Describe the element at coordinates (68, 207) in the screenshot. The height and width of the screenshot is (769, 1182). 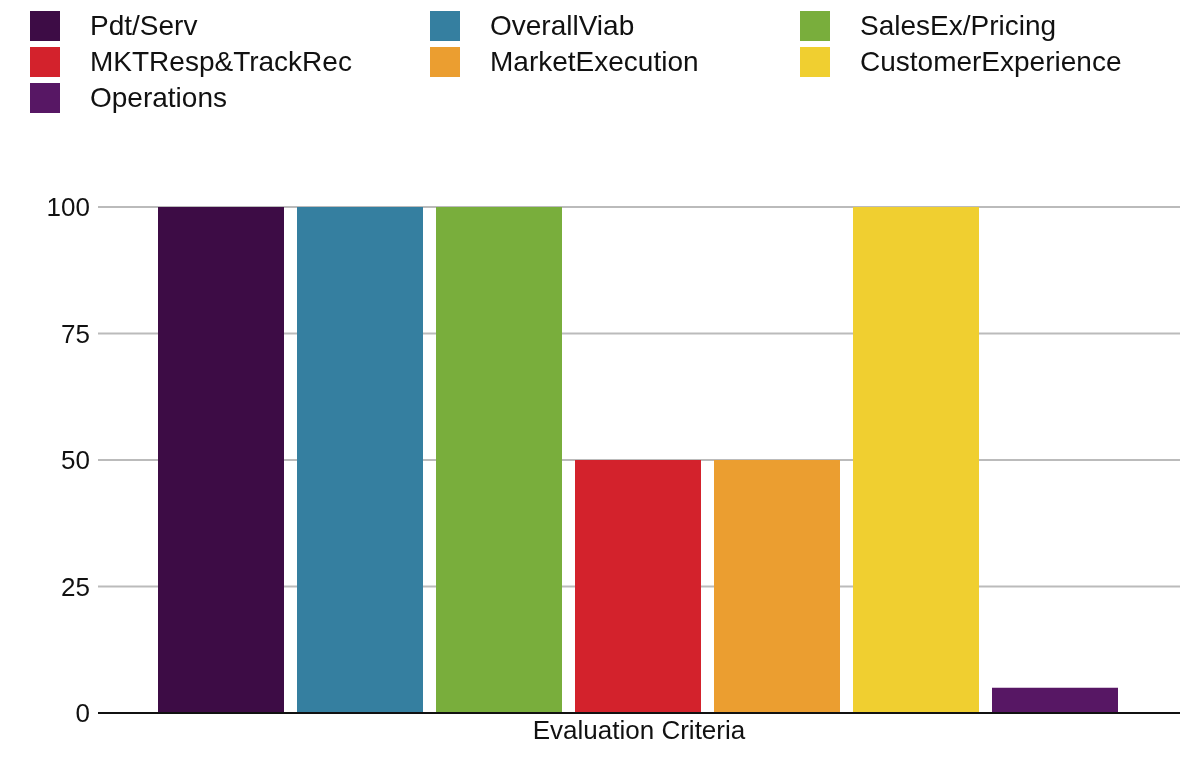
I see `y-tick-label: 100` at that location.